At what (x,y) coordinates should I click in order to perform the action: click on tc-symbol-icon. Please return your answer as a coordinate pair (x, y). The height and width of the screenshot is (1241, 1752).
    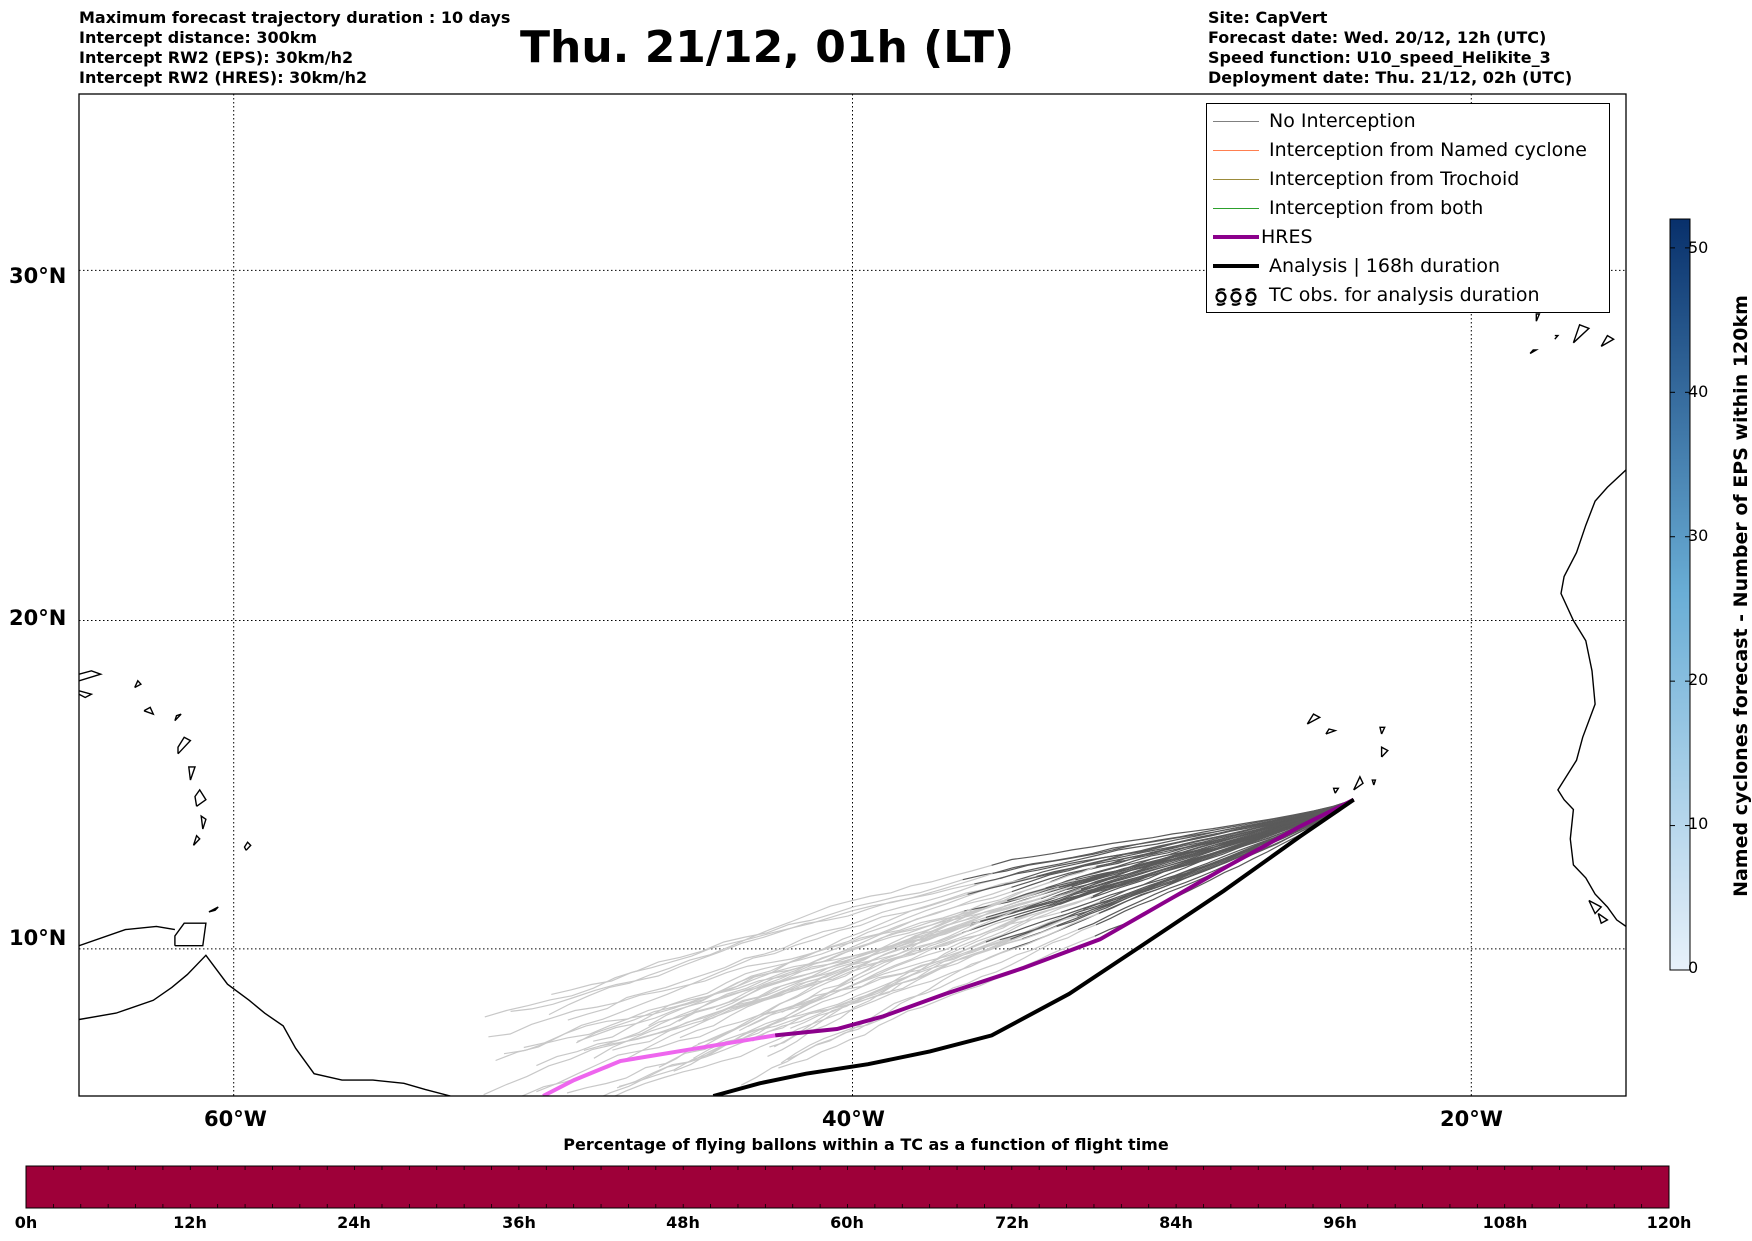
    Looking at the image, I should click on (1236, 297).